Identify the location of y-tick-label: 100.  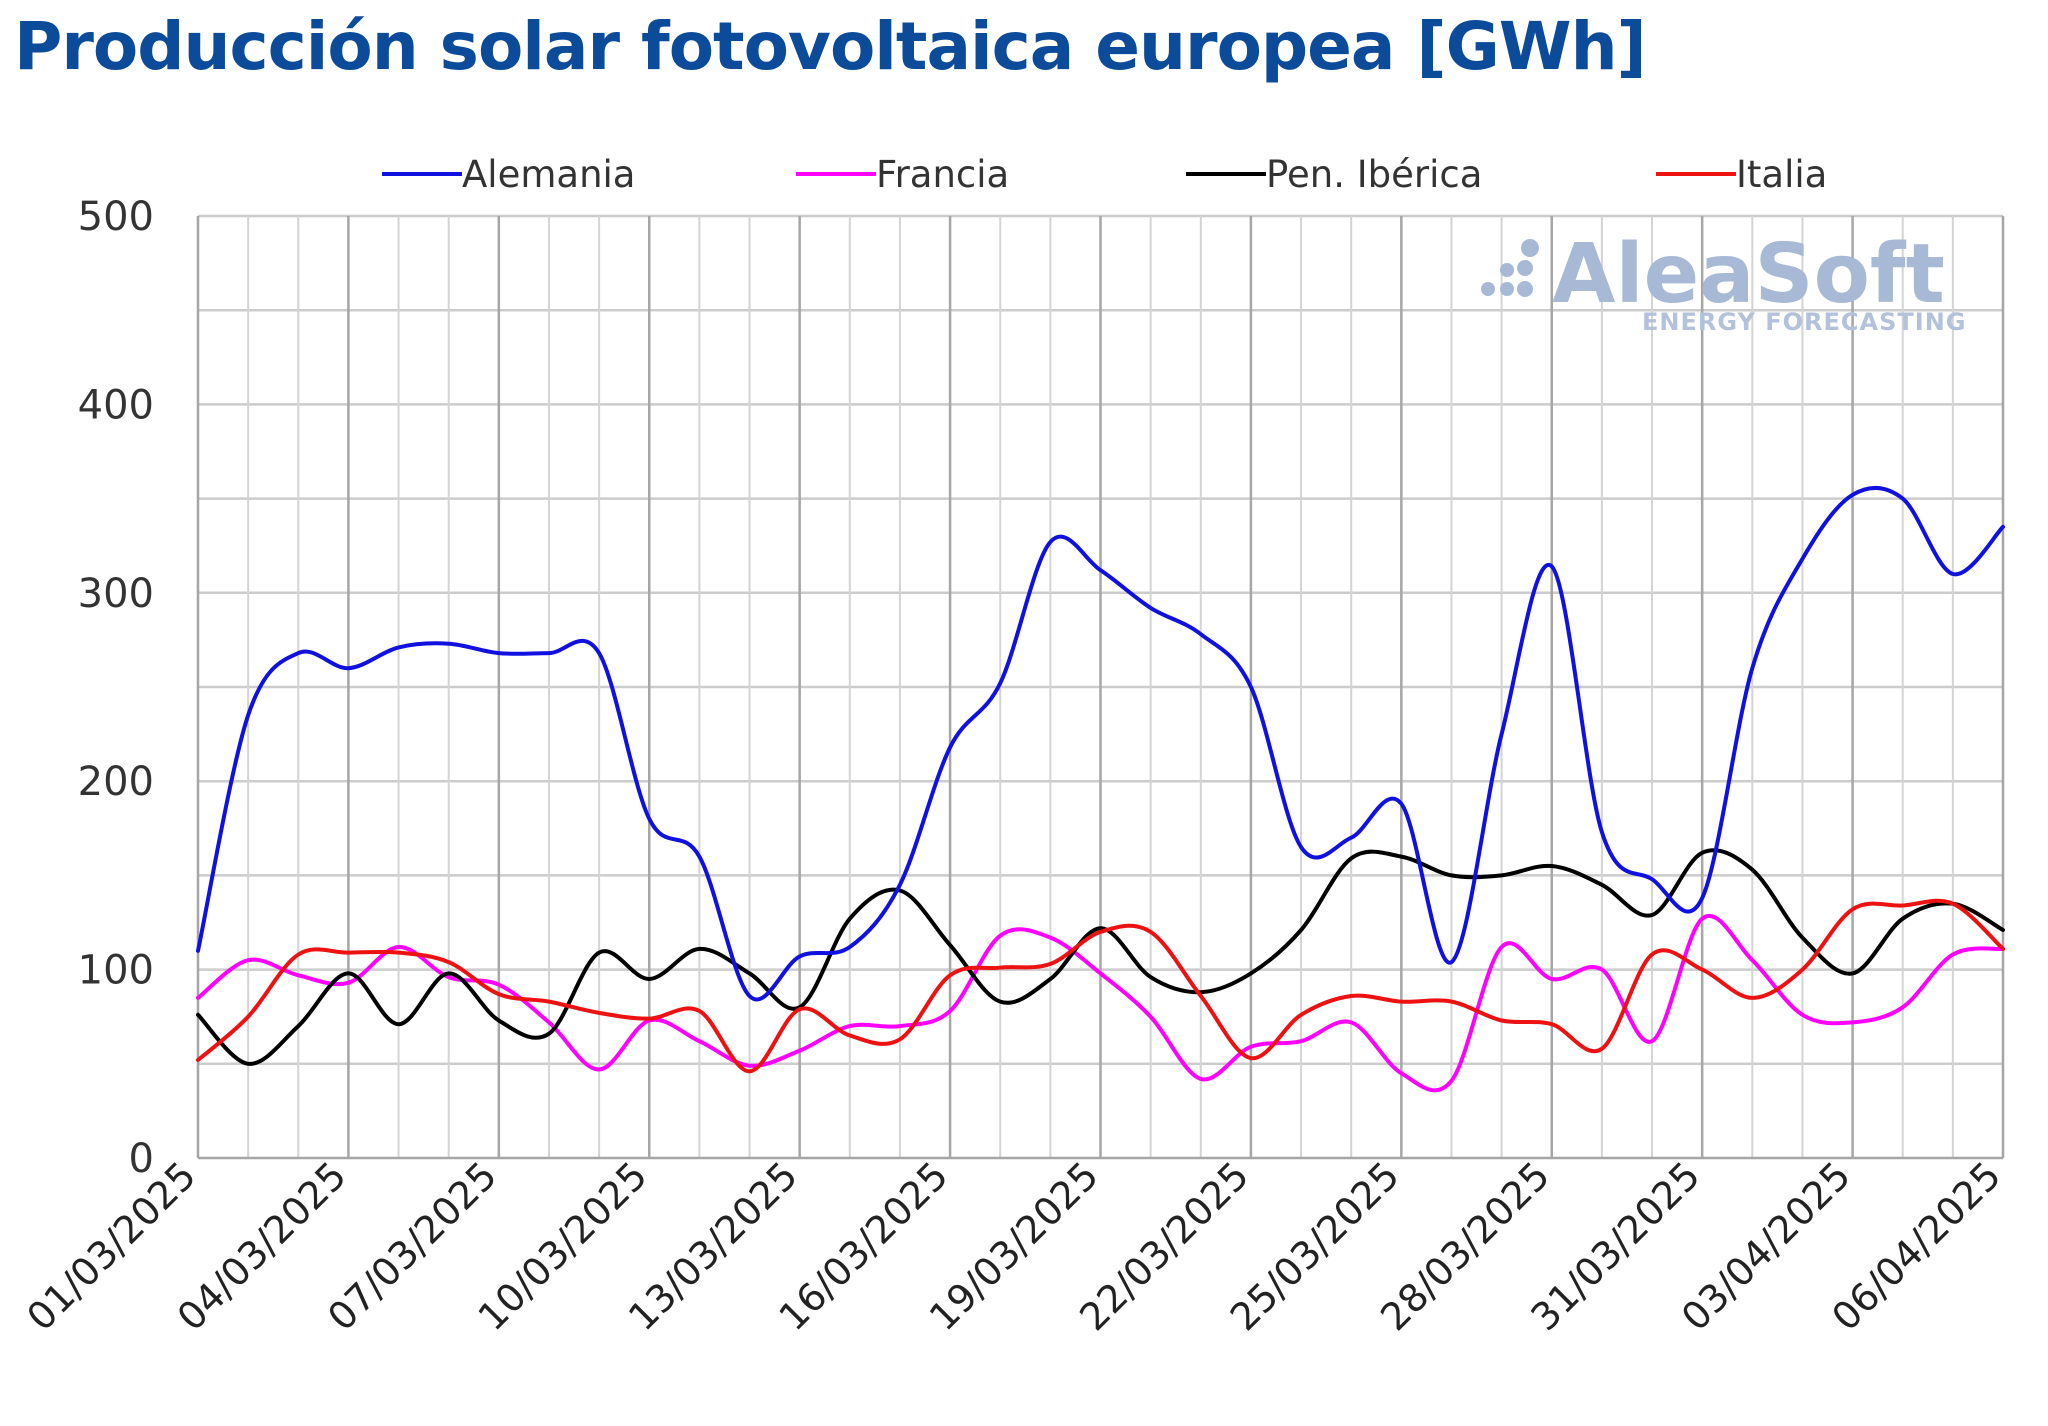
(116, 971).